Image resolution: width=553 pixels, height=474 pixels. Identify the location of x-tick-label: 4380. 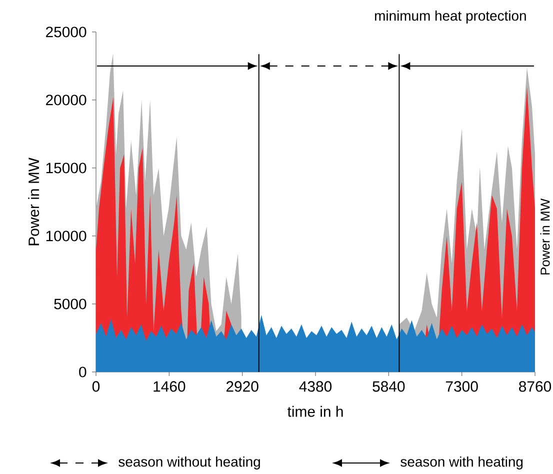
(315, 386).